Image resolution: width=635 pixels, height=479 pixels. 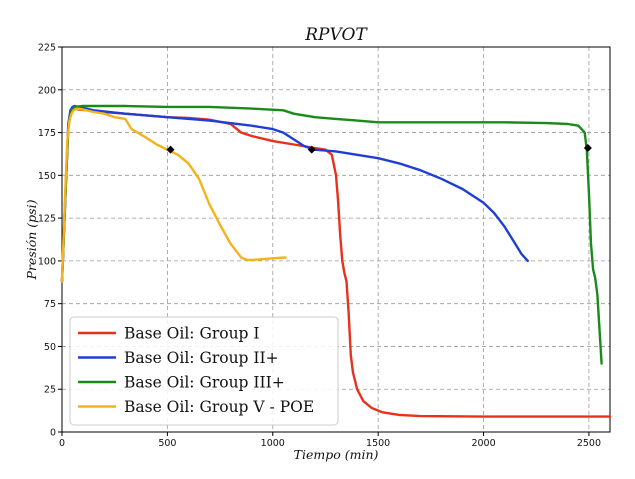 I want to click on y-tick-label: 50, so click(x=50, y=347).